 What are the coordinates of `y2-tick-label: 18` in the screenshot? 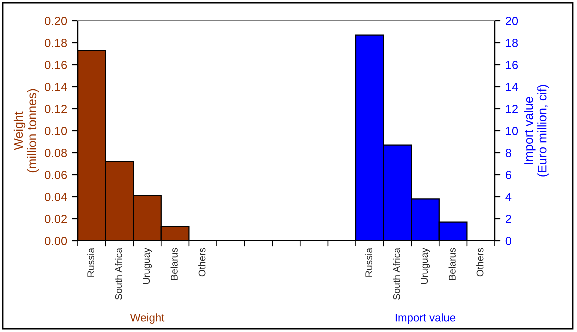 It's located at (512, 43).